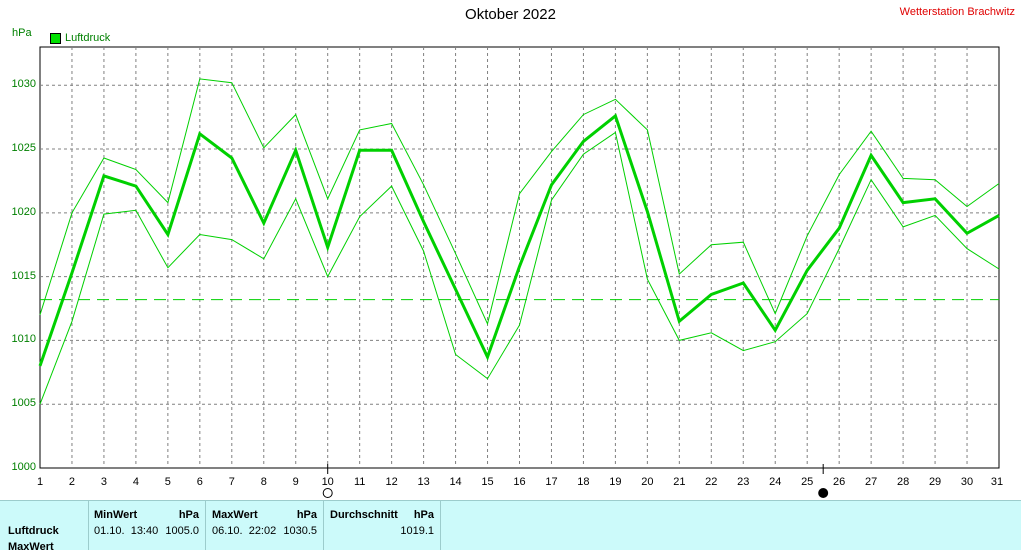 This screenshot has height=550, width=1021. What do you see at coordinates (263, 482) in the screenshot?
I see `x-tick-label: 8` at bounding box center [263, 482].